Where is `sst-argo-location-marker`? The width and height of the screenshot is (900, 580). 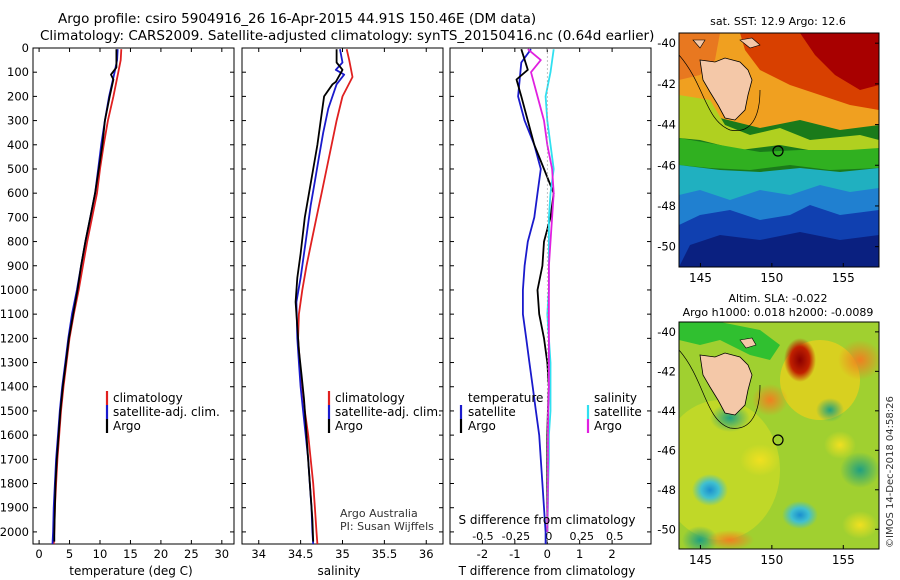 sst-argo-location-marker is located at coordinates (778, 151).